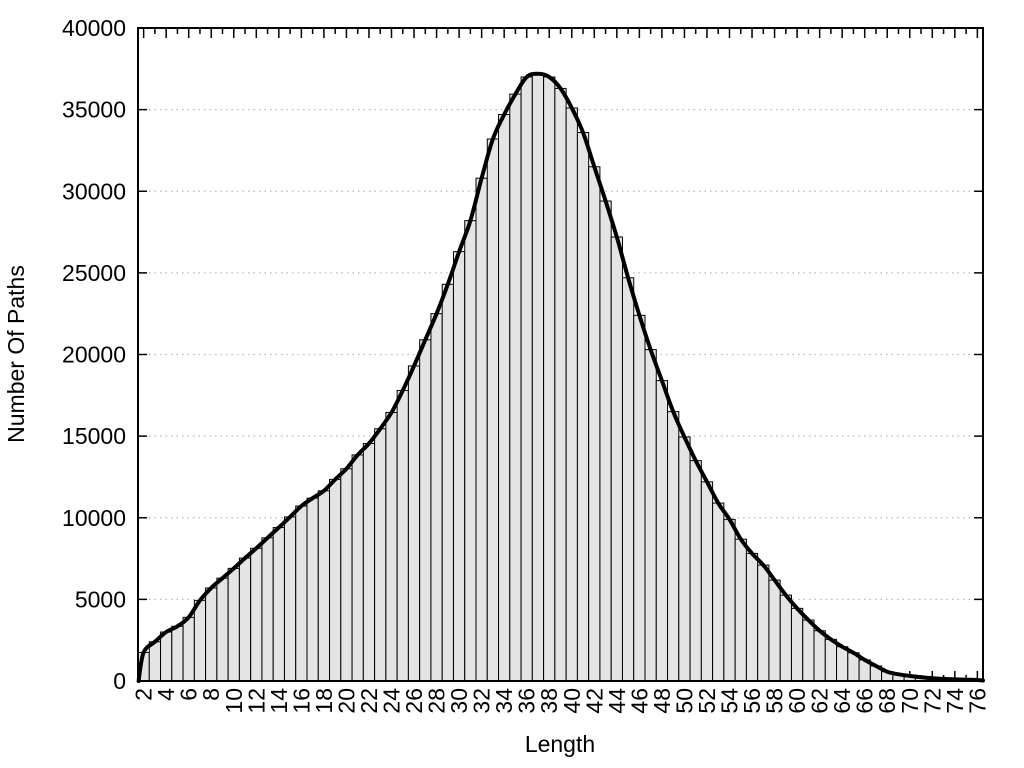 This screenshot has height=768, width=1024. I want to click on x-tick-label: 52, so click(707, 701).